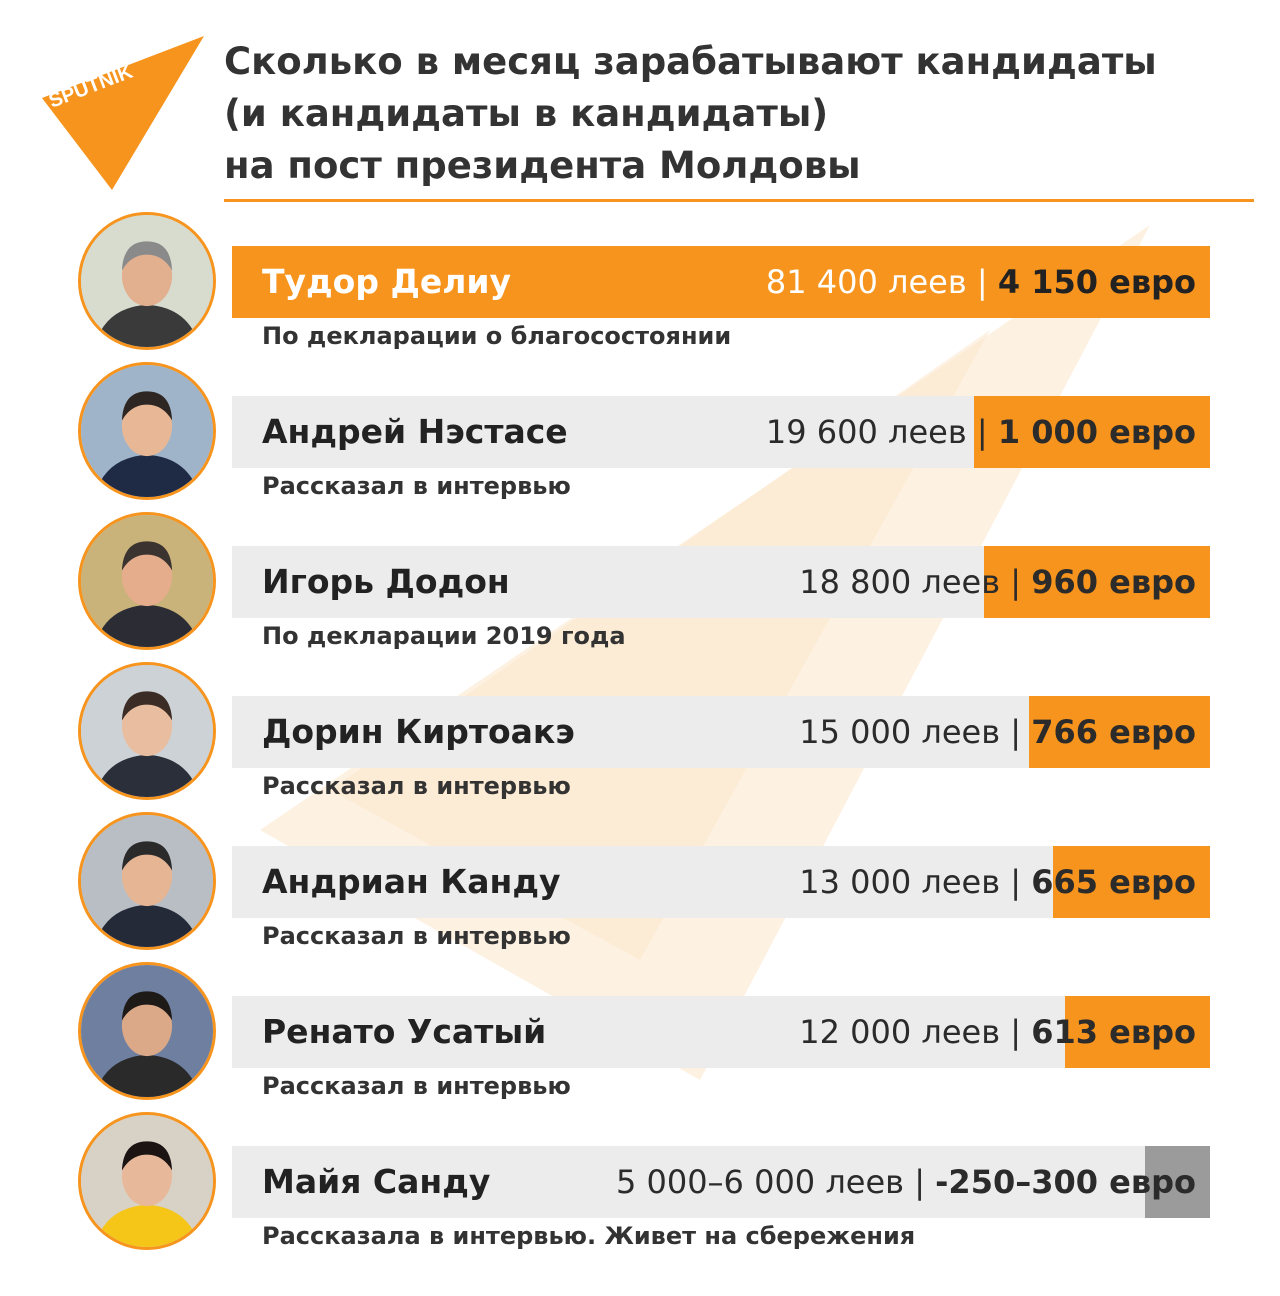  Describe the element at coordinates (376, 1181) in the screenshot. I see `candidate-name: Майя Санду` at that location.